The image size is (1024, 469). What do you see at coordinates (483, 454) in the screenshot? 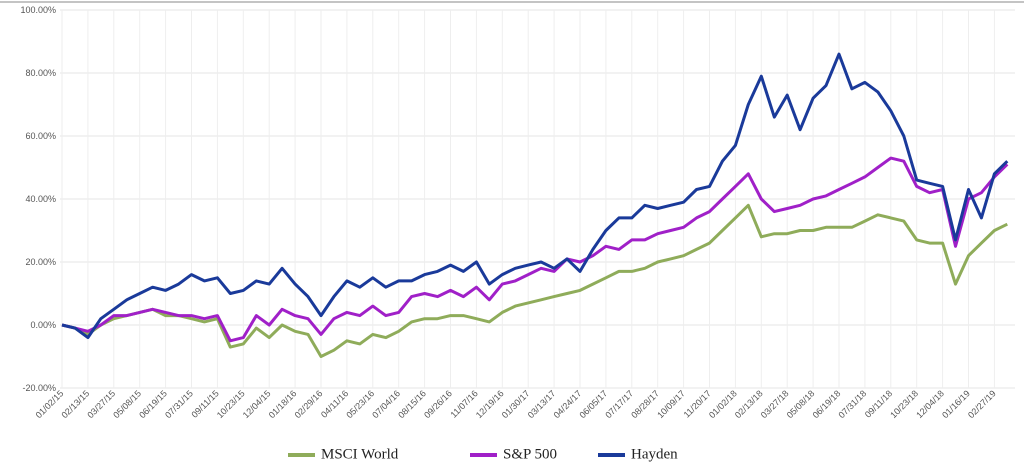
I see `legend: MSCI World S&P 500 Hayden` at bounding box center [483, 454].